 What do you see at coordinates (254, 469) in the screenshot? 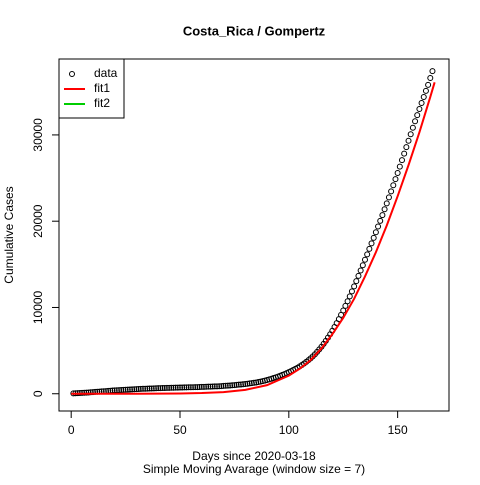
I see `subtitle: Simple Moving Avarage (window size = 7)` at bounding box center [254, 469].